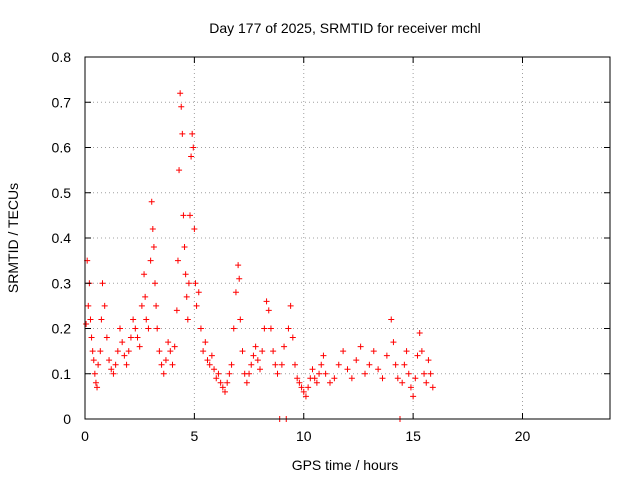  I want to click on y-tick-label: 0.6, so click(62, 148).